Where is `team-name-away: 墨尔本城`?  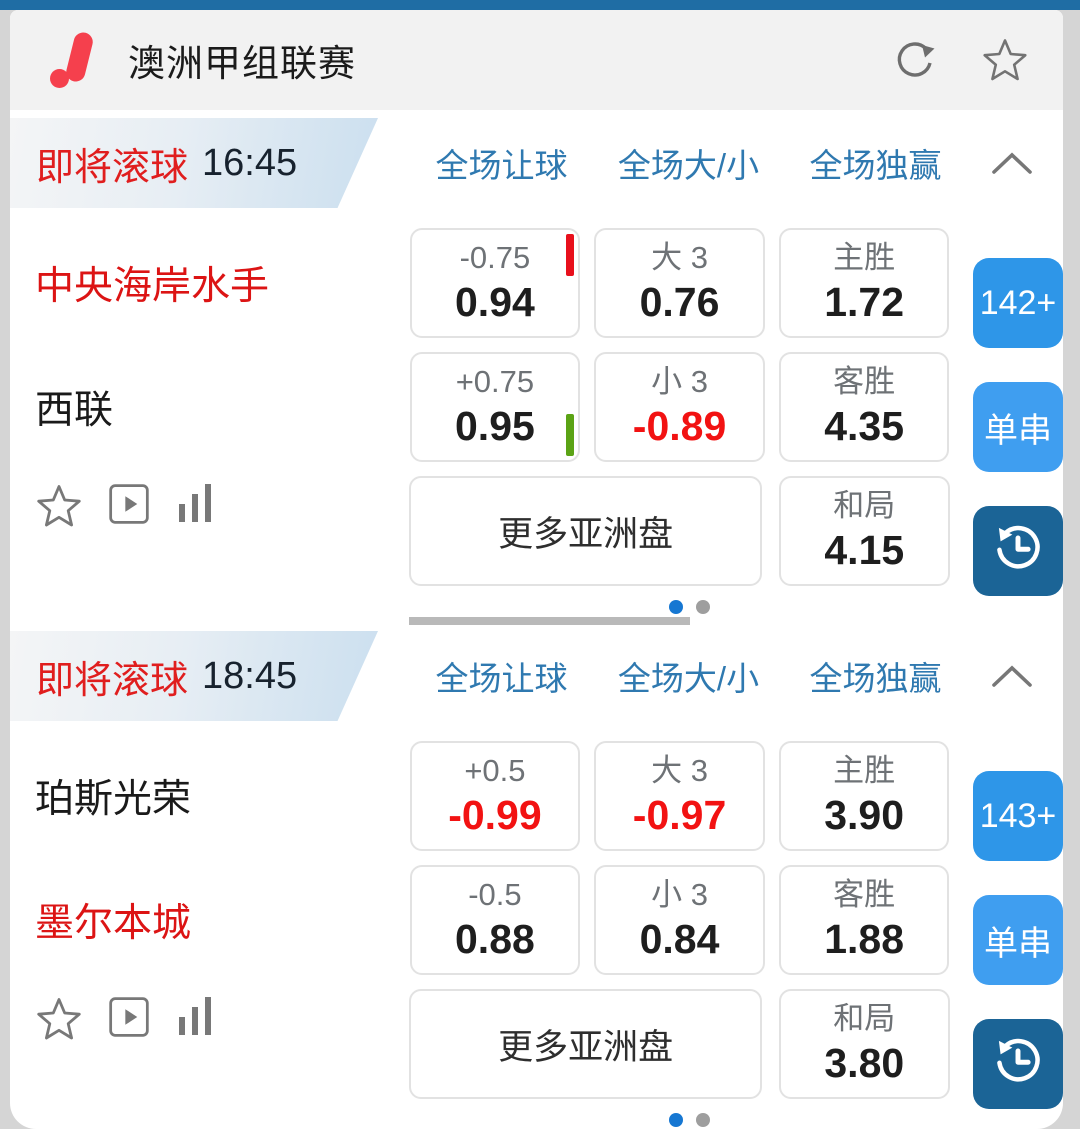 team-name-away: 墨尔本城 is located at coordinates (113, 923).